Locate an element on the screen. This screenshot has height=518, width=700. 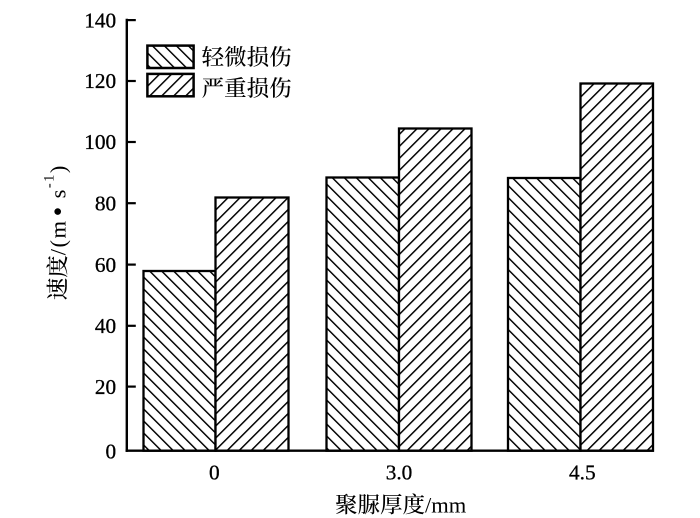
svg-text: 80 is located at coordinates (105, 203).